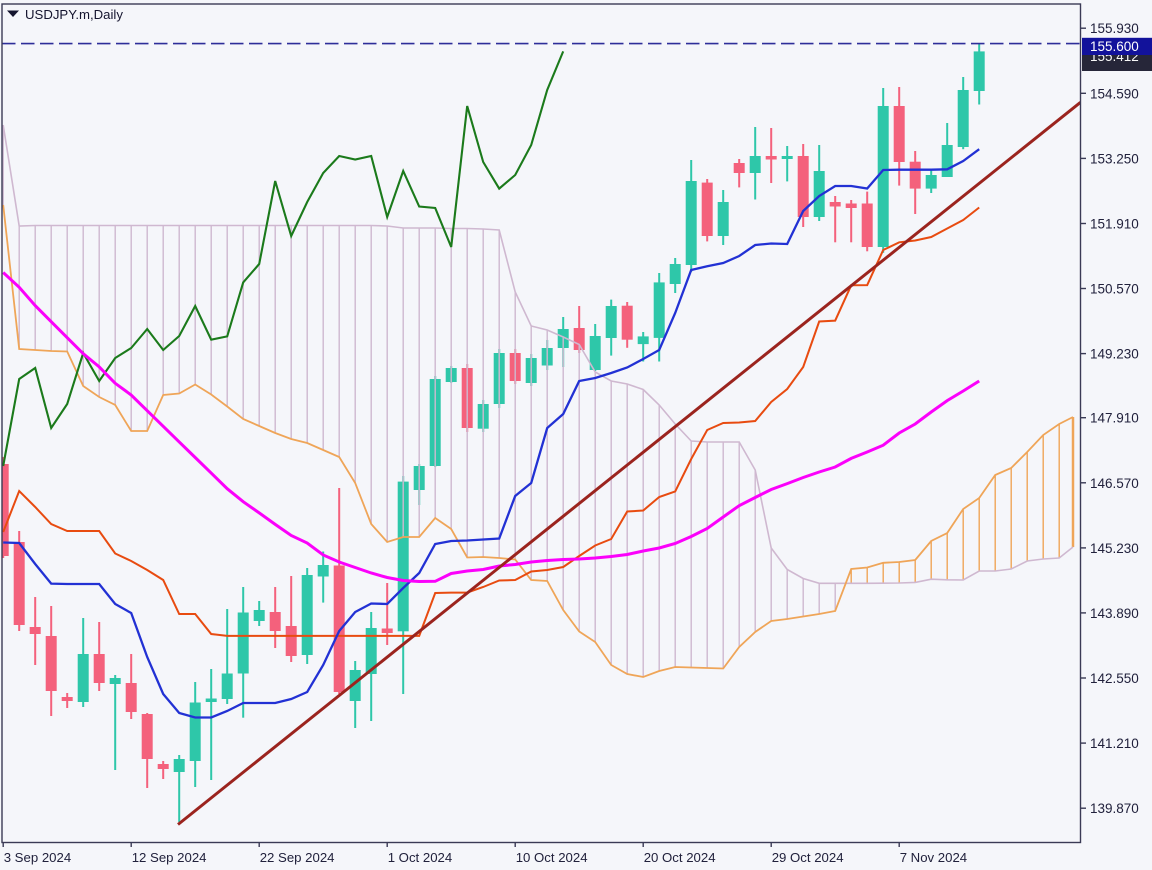  What do you see at coordinates (1114, 483) in the screenshot?
I see `svg-text: 146.570` at bounding box center [1114, 483].